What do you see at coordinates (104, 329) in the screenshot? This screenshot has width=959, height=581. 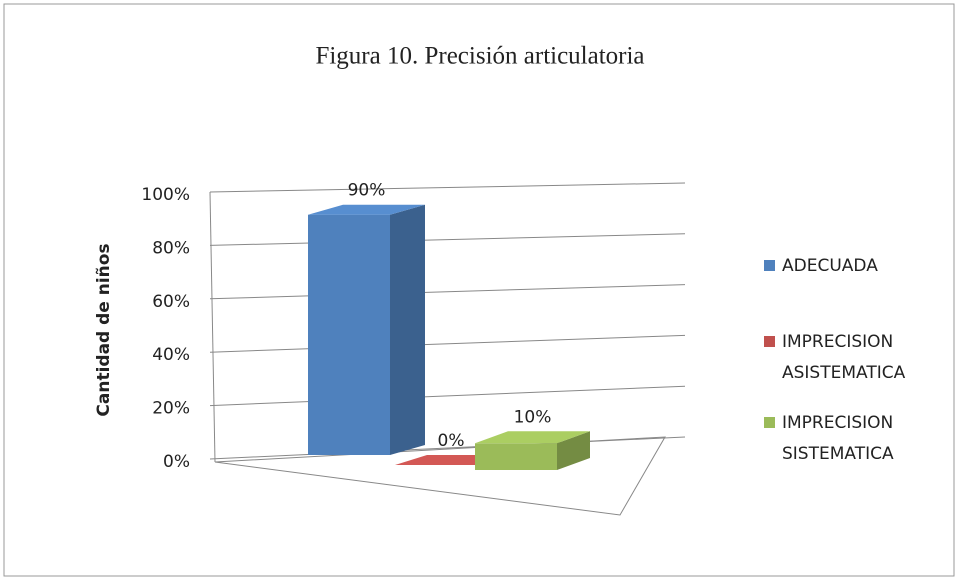 I see `y-axis-label: Cantidad de niños` at bounding box center [104, 329].